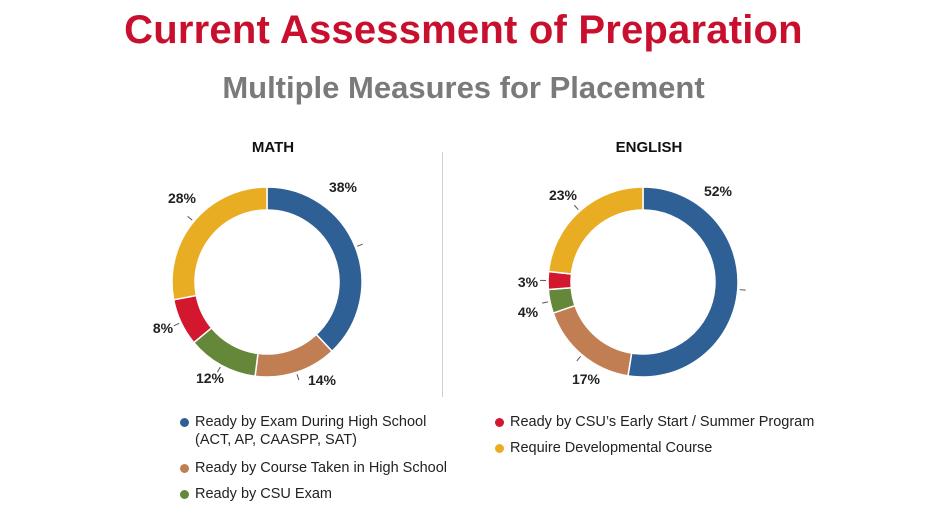 The height and width of the screenshot is (518, 927). I want to click on legend-label-course: Ready by Course Taken in High School, so click(321, 468).